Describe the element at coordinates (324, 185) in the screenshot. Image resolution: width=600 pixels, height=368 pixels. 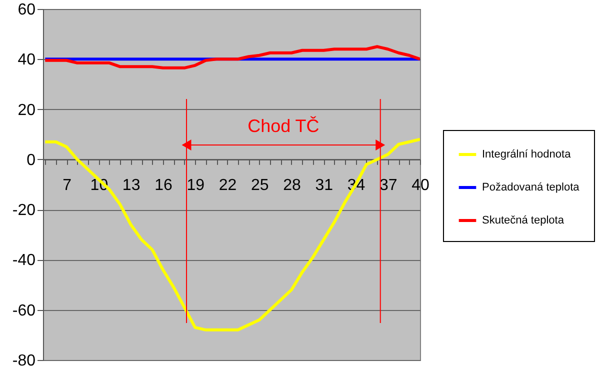
I see `x-tick-label: 31` at that location.